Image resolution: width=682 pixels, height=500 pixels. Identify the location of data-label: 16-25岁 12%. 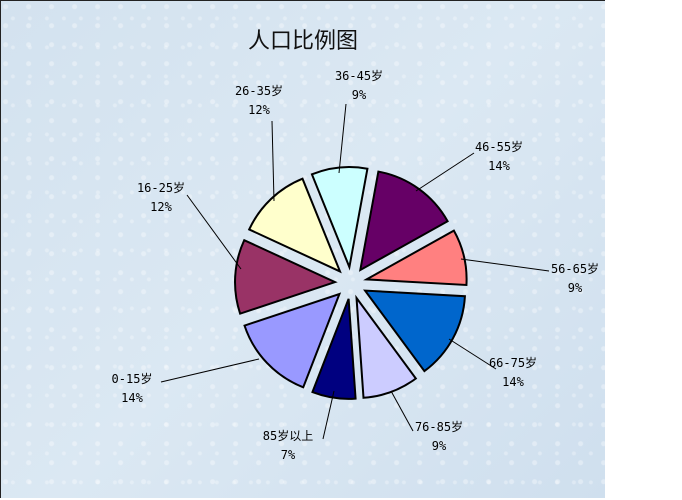
(161, 198).